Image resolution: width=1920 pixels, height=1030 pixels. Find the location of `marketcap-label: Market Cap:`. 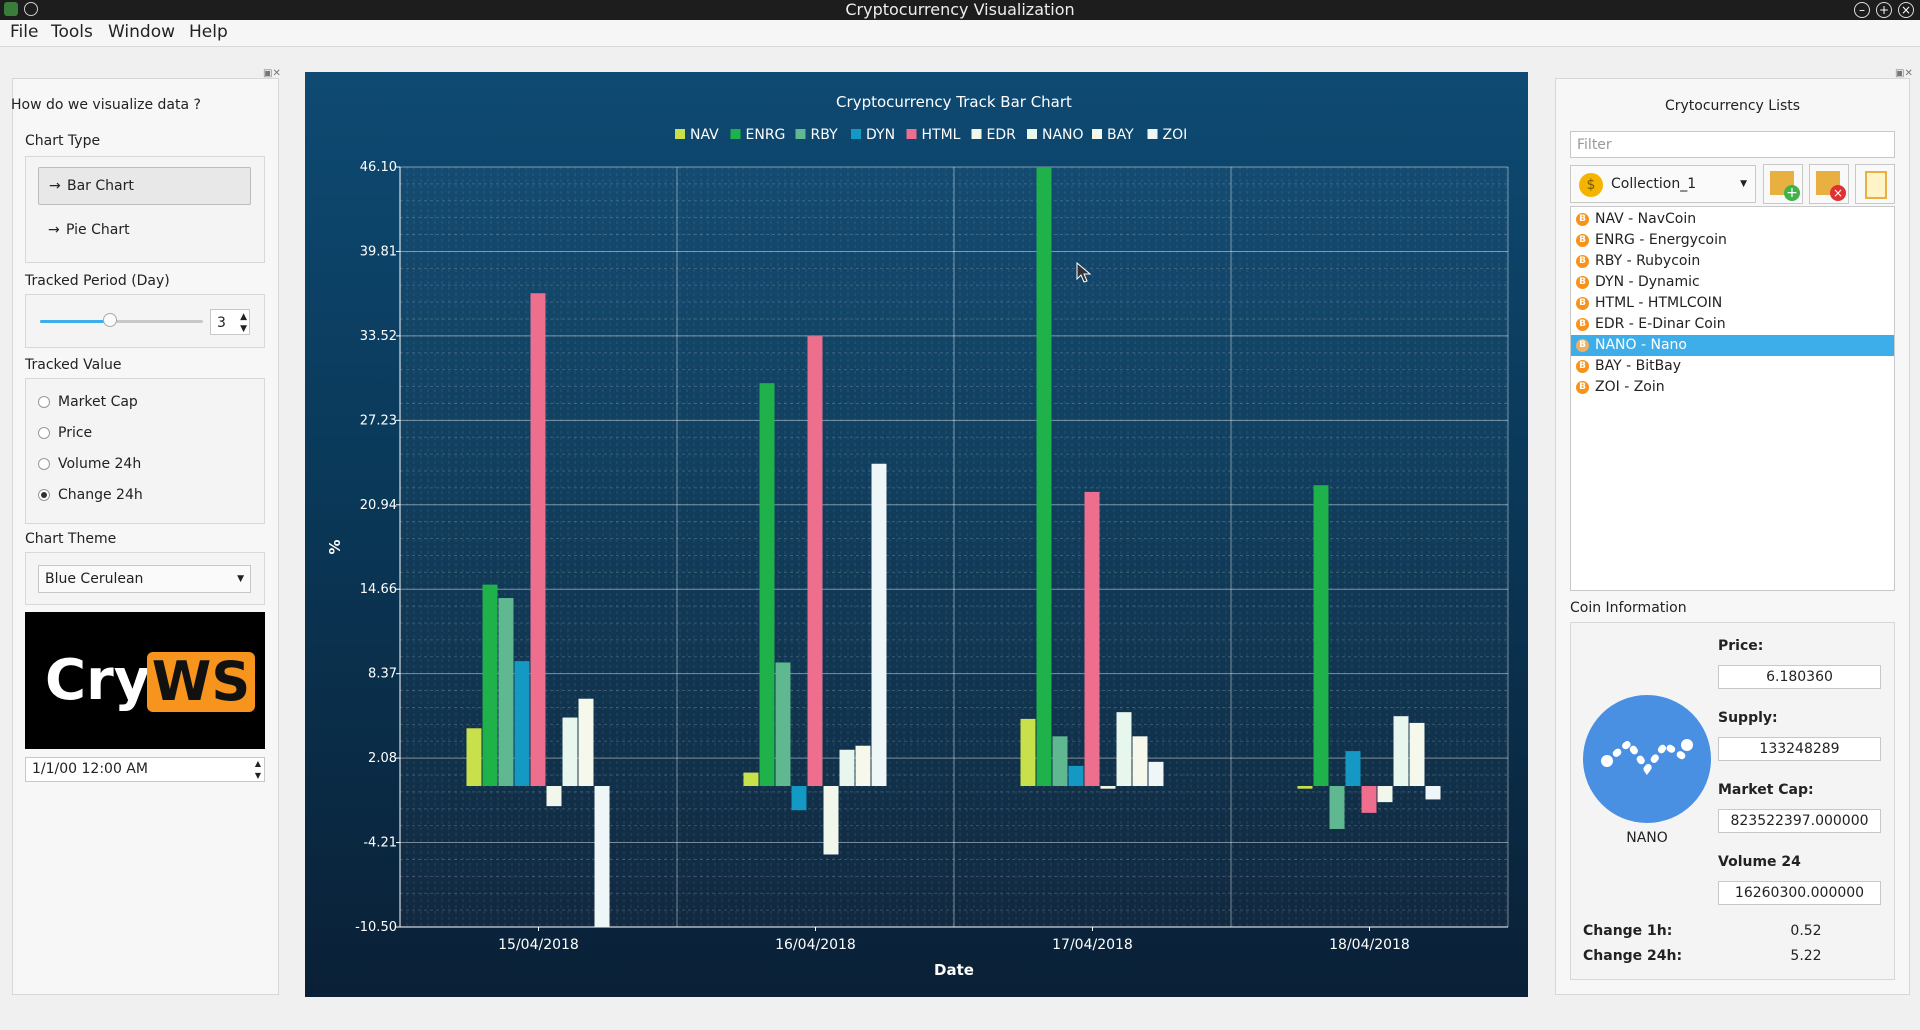

marketcap-label: Market Cap: is located at coordinates (1766, 790).